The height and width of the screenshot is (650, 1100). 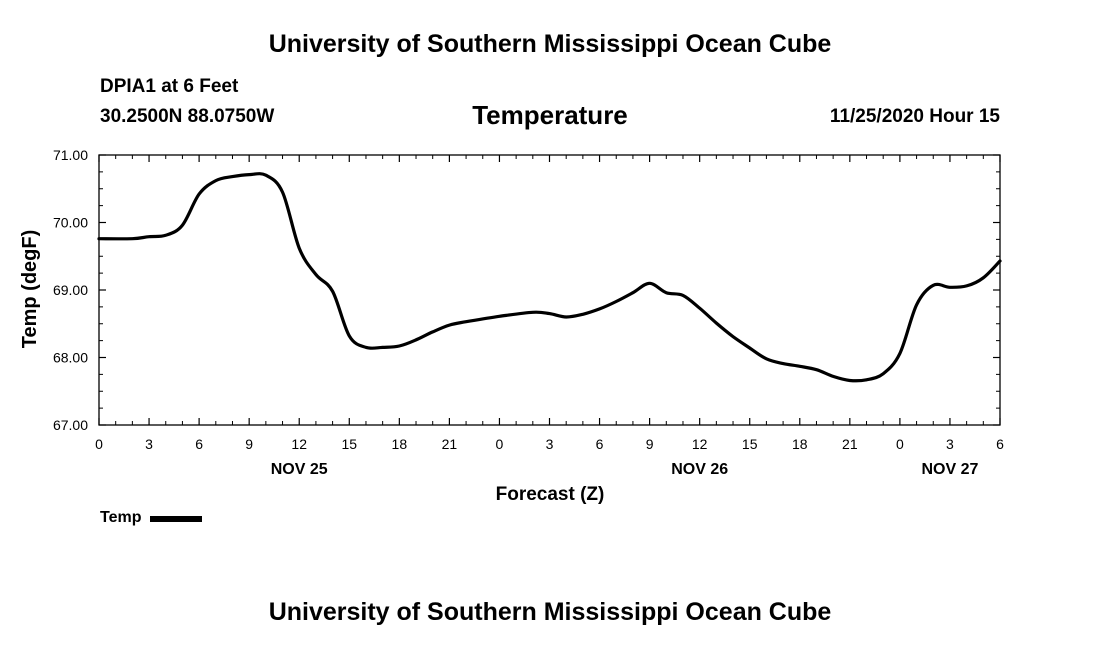 What do you see at coordinates (30, 289) in the screenshot?
I see `y-axis-label: Temp (degF)` at bounding box center [30, 289].